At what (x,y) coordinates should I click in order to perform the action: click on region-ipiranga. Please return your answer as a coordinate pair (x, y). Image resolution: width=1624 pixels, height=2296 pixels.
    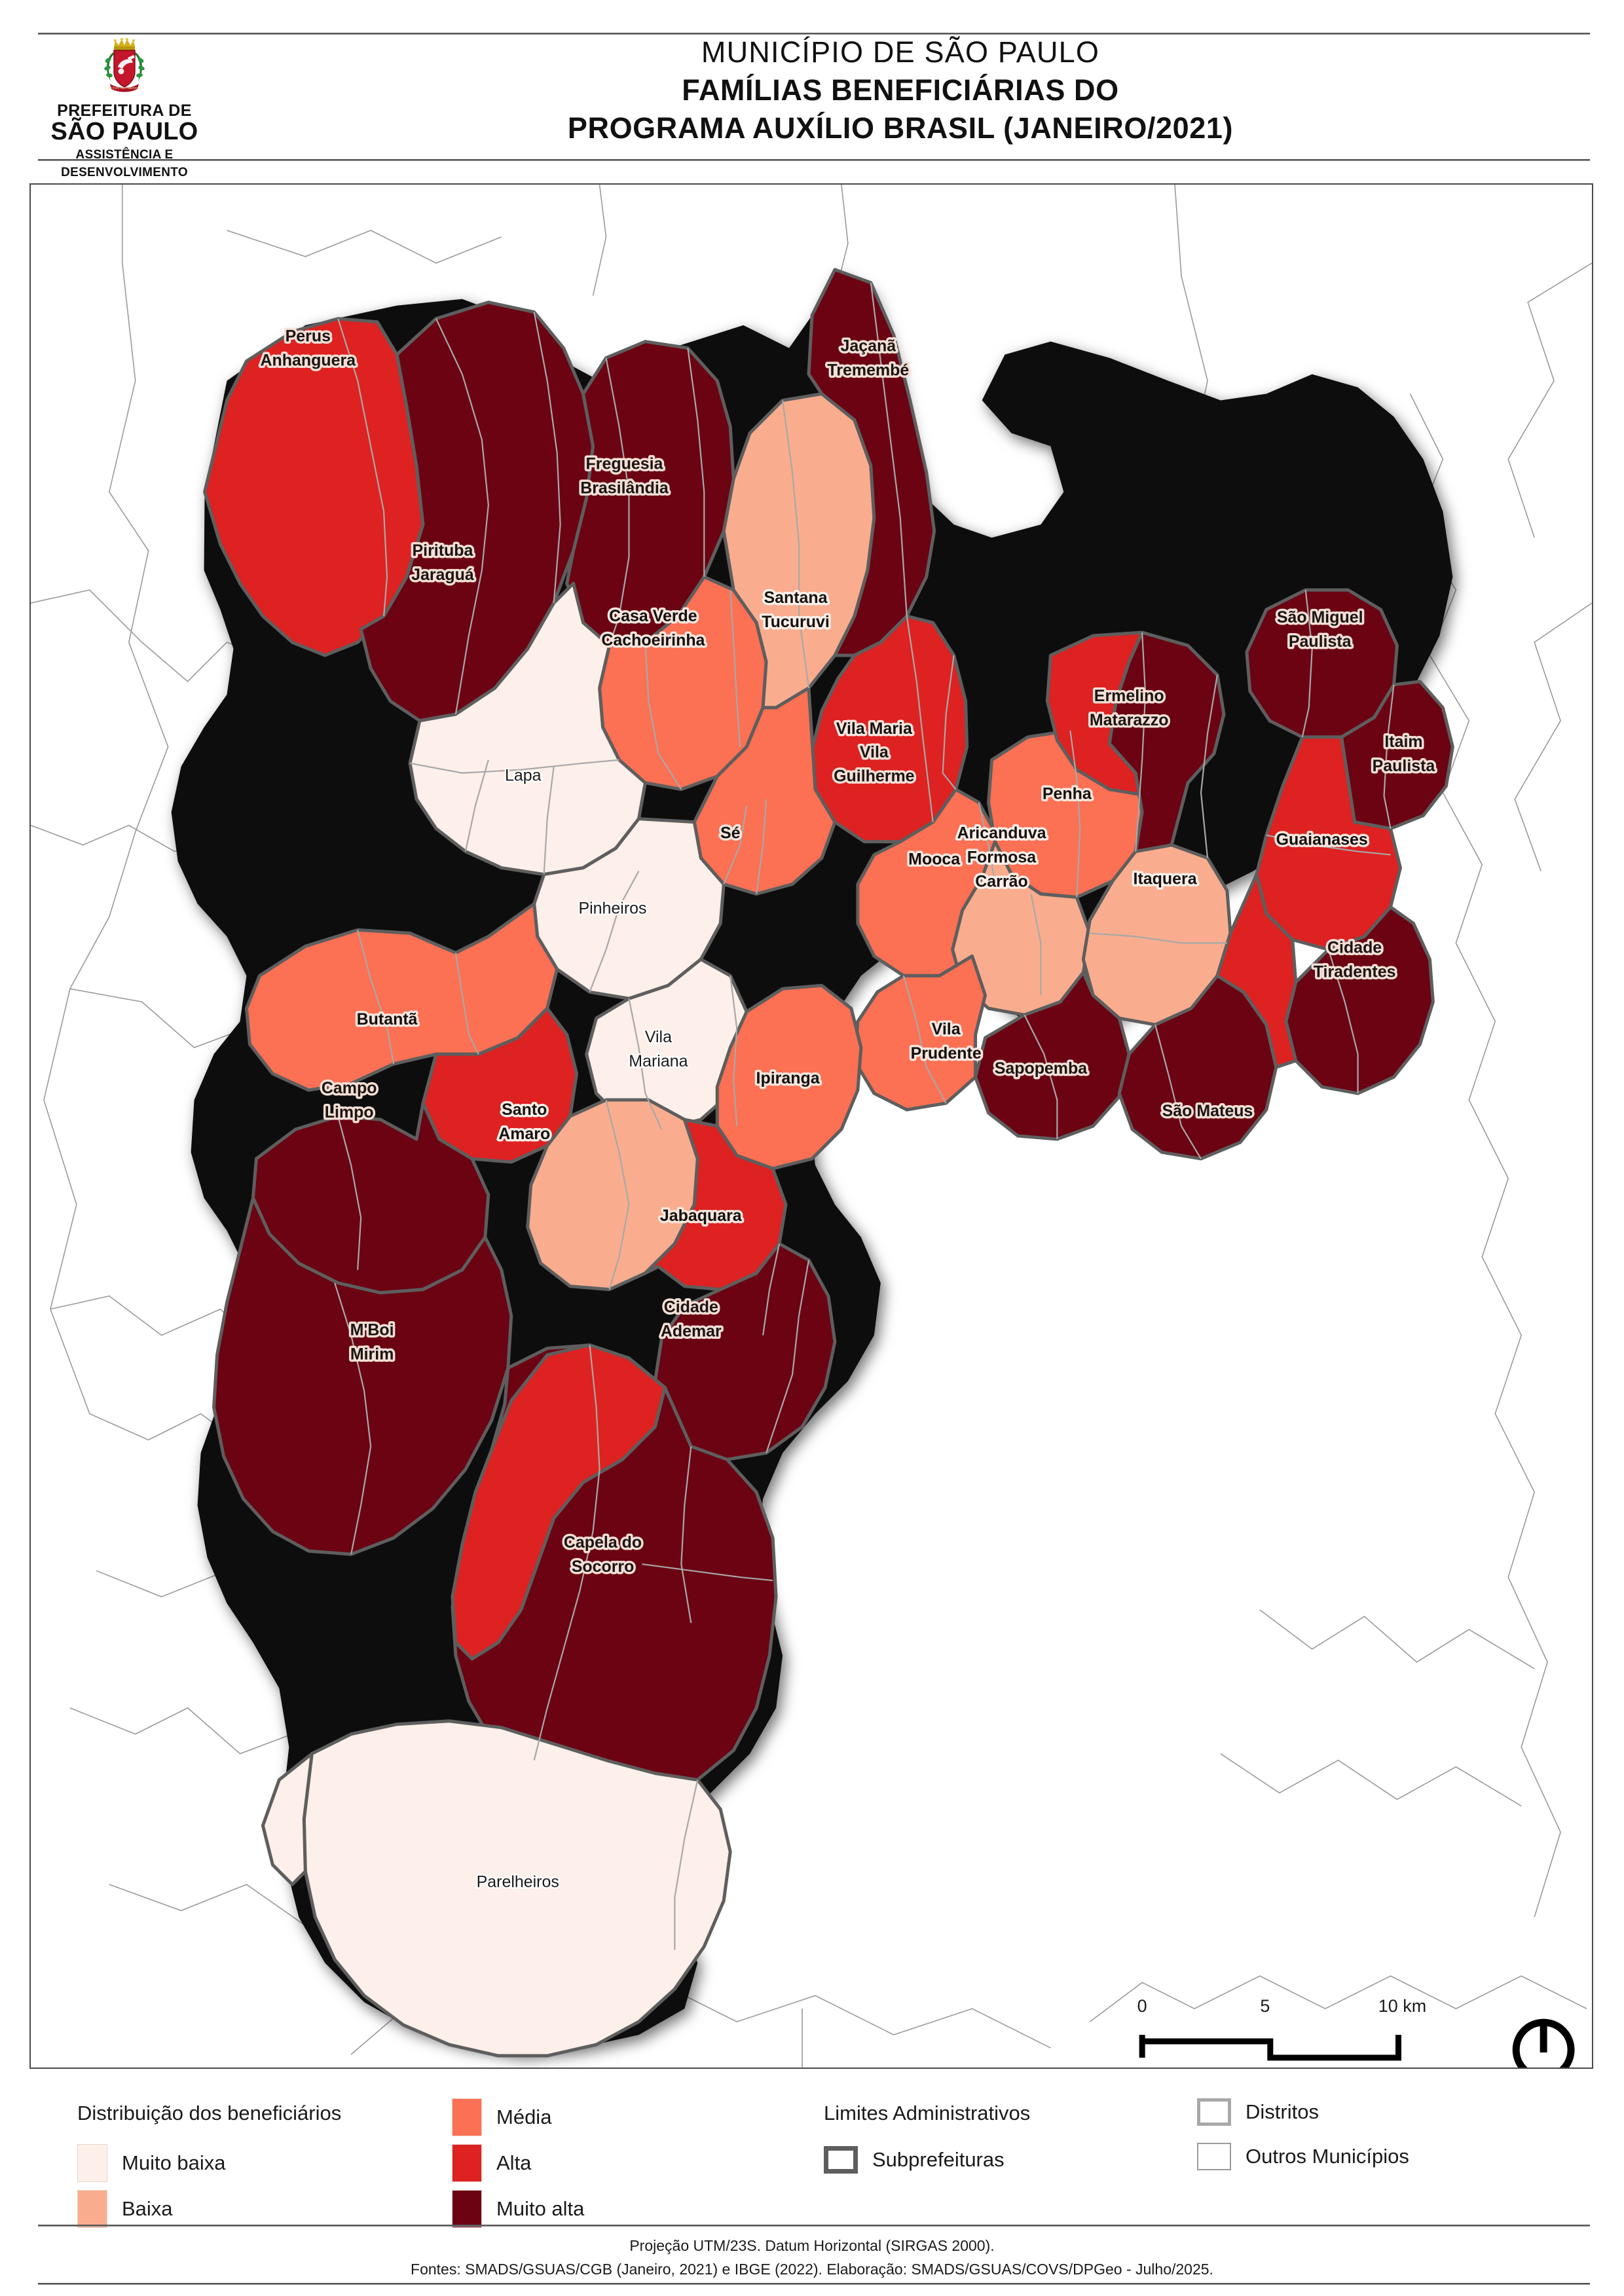
    Looking at the image, I should click on (789, 1077).